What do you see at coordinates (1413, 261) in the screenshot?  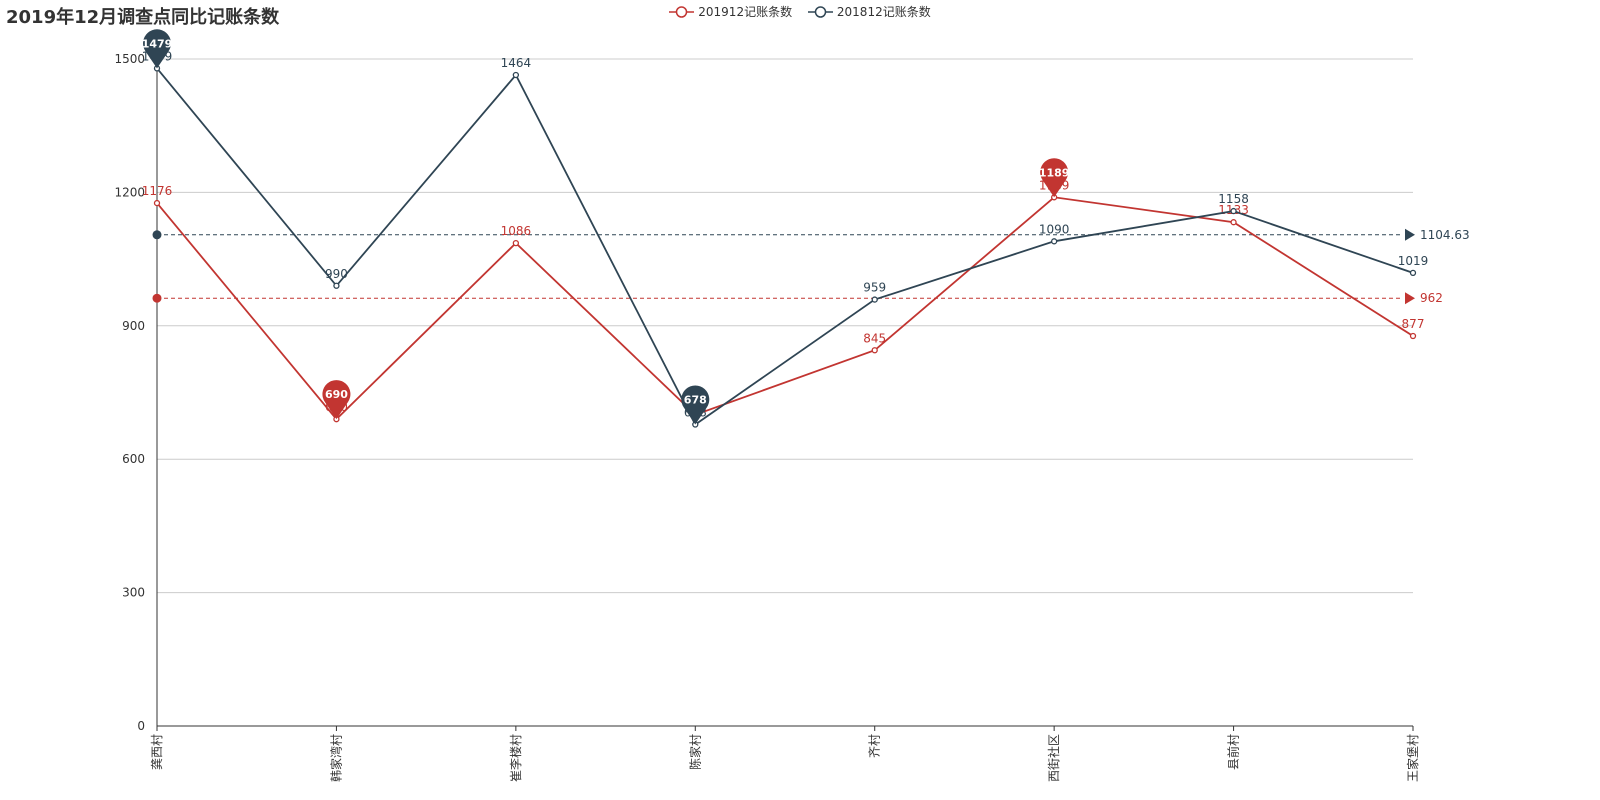 I see `data-label: 1019` at bounding box center [1413, 261].